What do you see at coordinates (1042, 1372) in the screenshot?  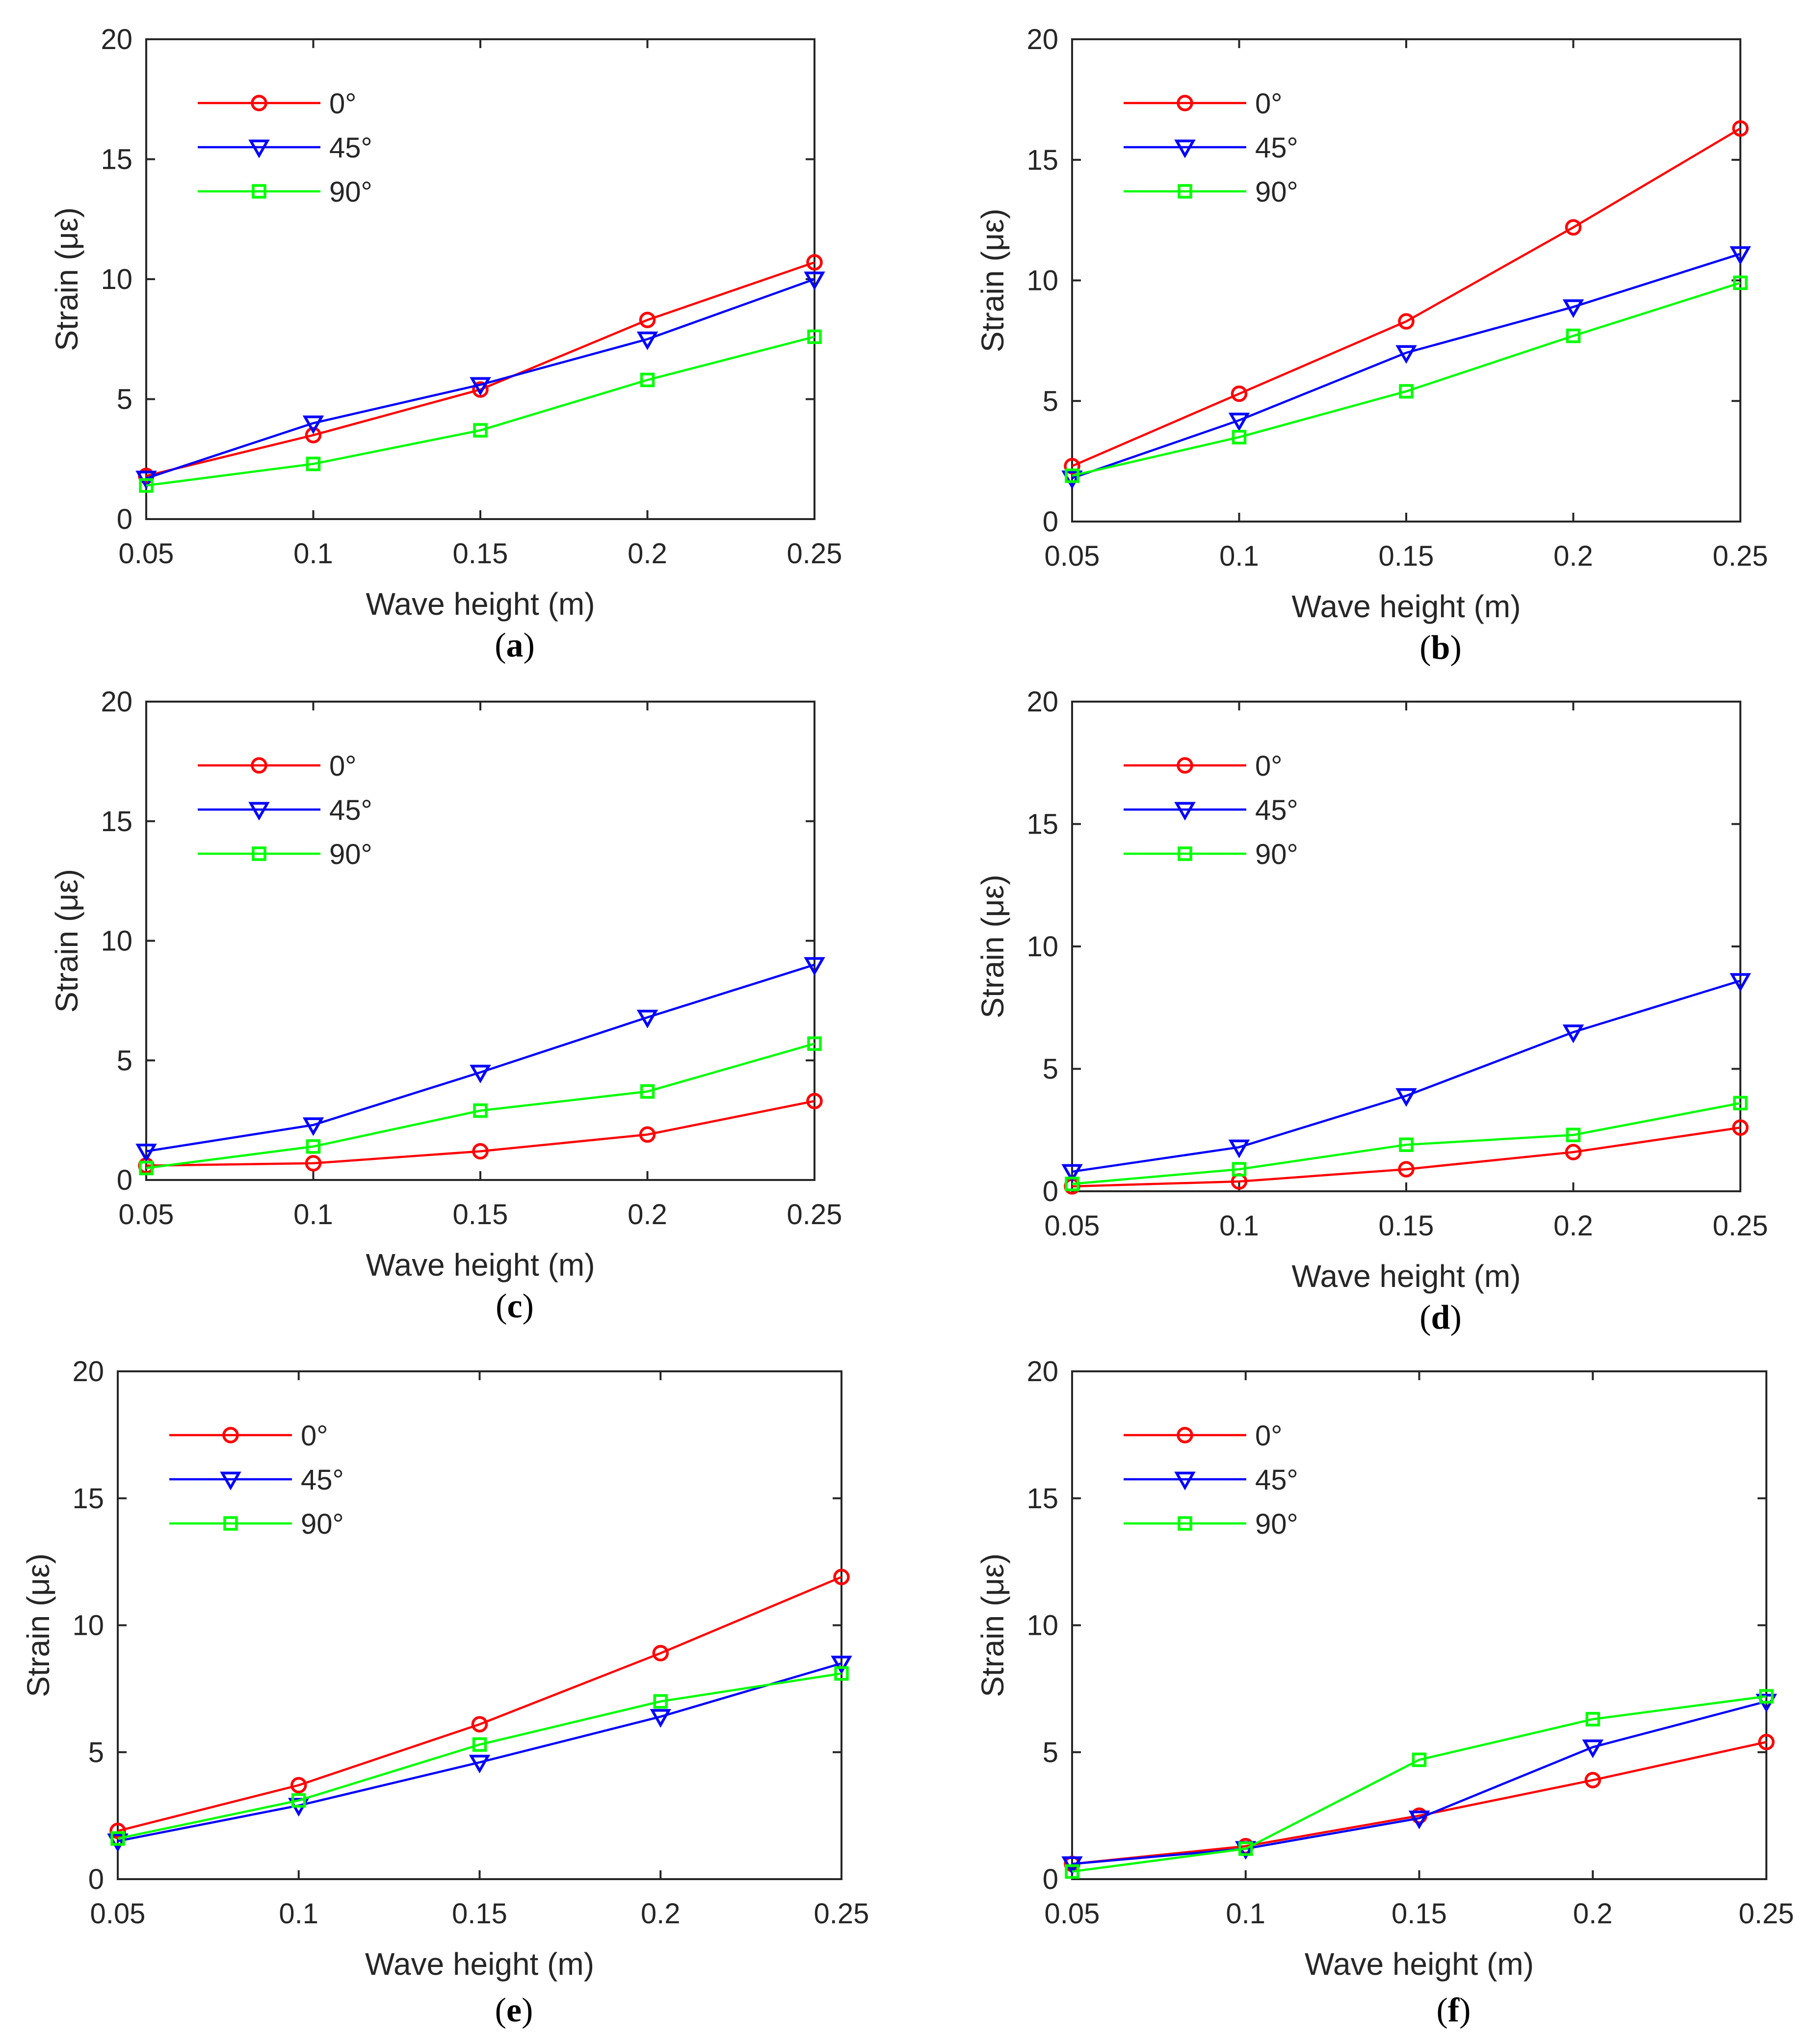 I see `y-tick-label: 20` at bounding box center [1042, 1372].